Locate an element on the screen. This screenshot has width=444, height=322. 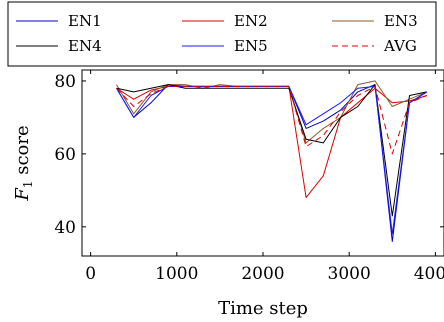
legend-label-en1: EN1 is located at coordinates (85, 21).